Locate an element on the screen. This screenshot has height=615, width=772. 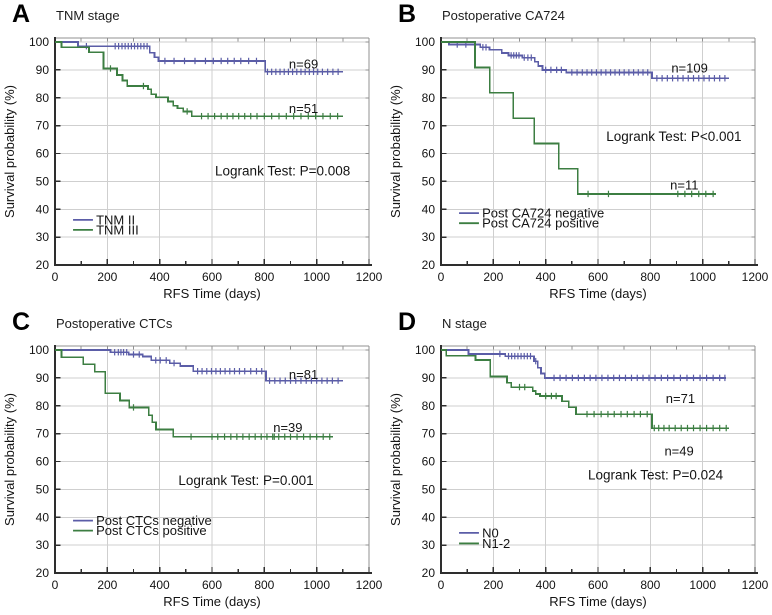
legend-label: Post CA724 negative is located at coordinates (543, 213).